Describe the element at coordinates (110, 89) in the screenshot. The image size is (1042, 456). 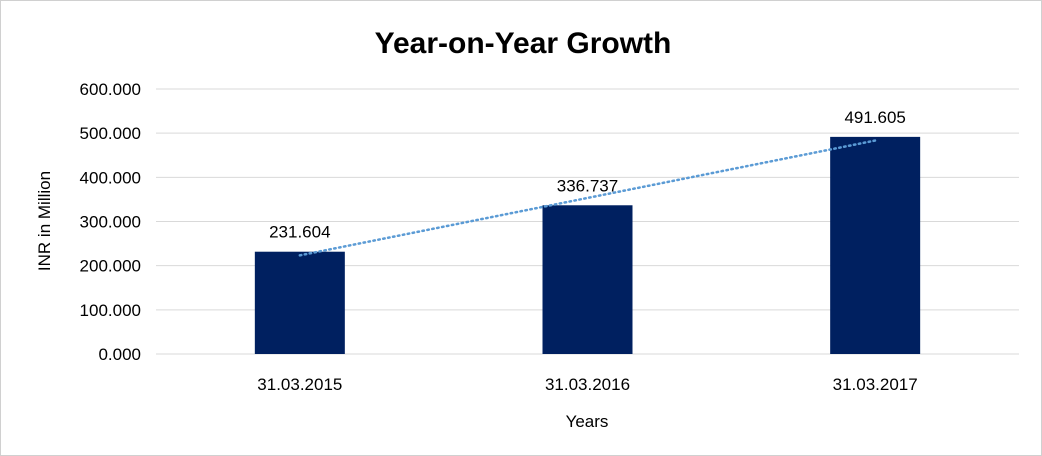
I see `y-tick-label: 600.000` at that location.